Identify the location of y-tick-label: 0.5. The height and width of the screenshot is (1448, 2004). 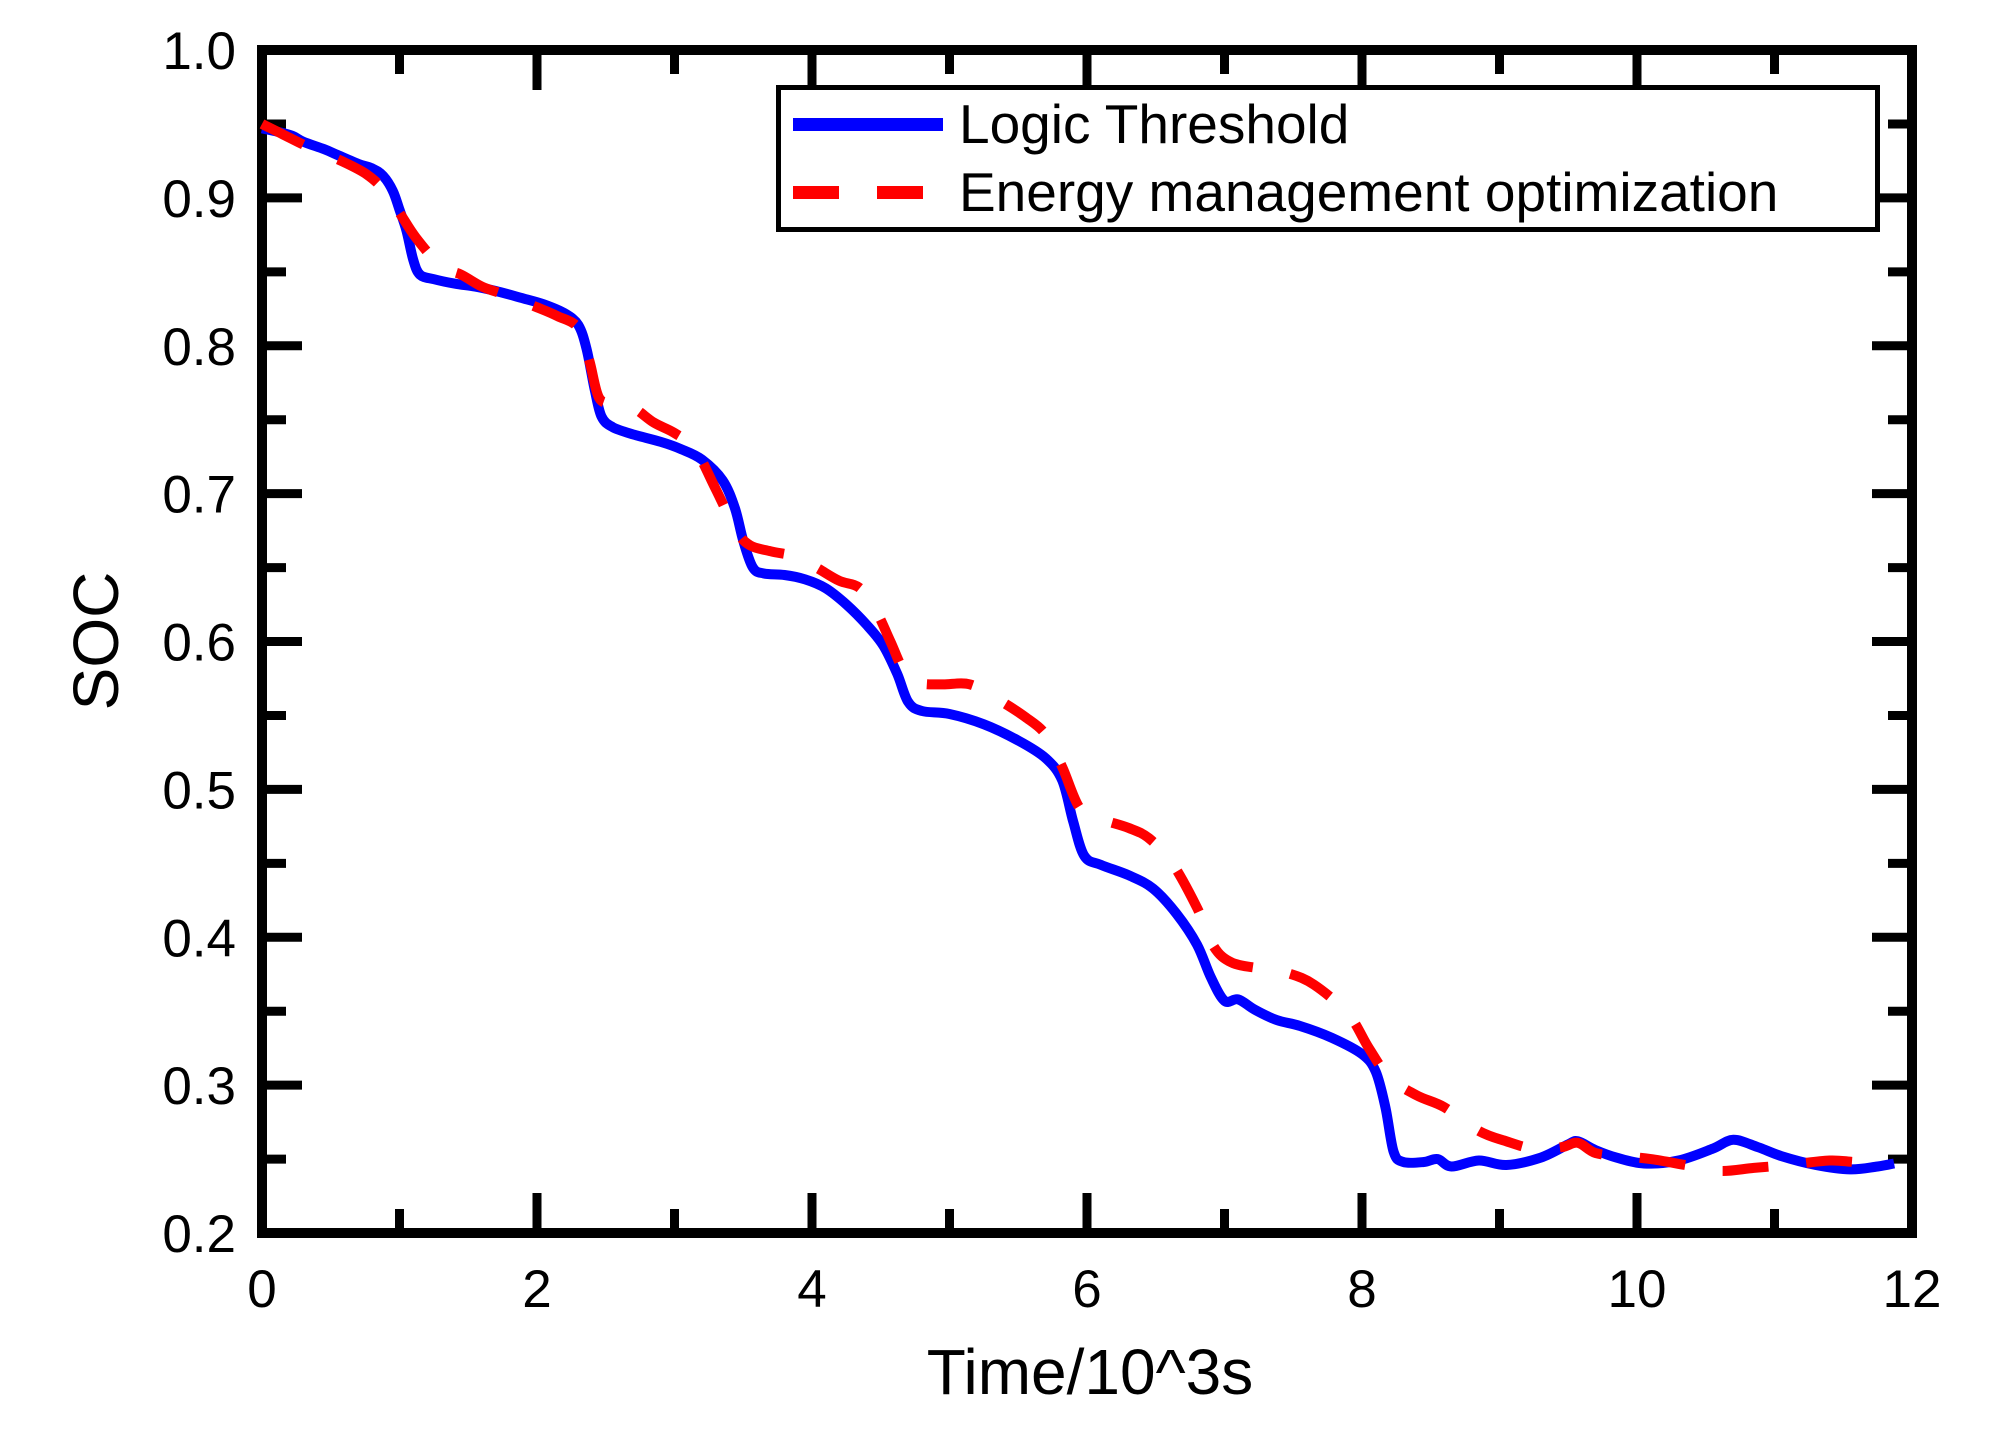
(199, 790).